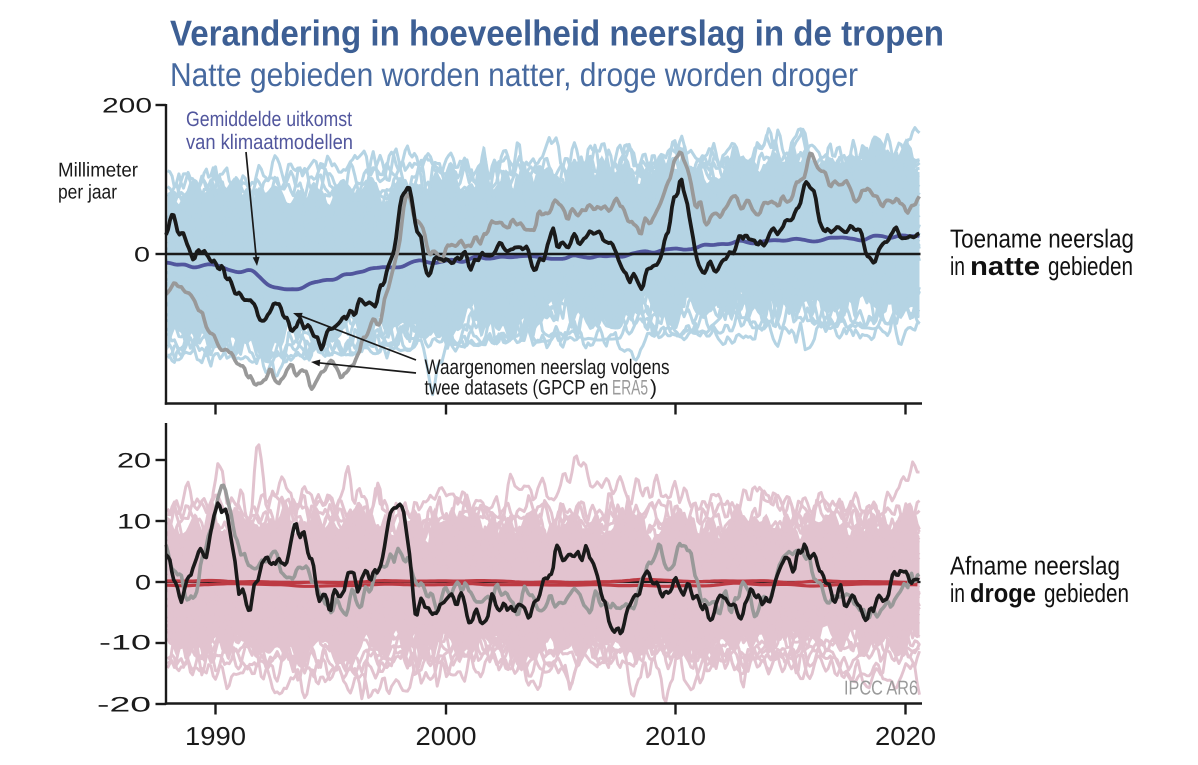 This screenshot has height=765, width=1198. What do you see at coordinates (215, 736) in the screenshot?
I see `svg-text: 1990` at bounding box center [215, 736].